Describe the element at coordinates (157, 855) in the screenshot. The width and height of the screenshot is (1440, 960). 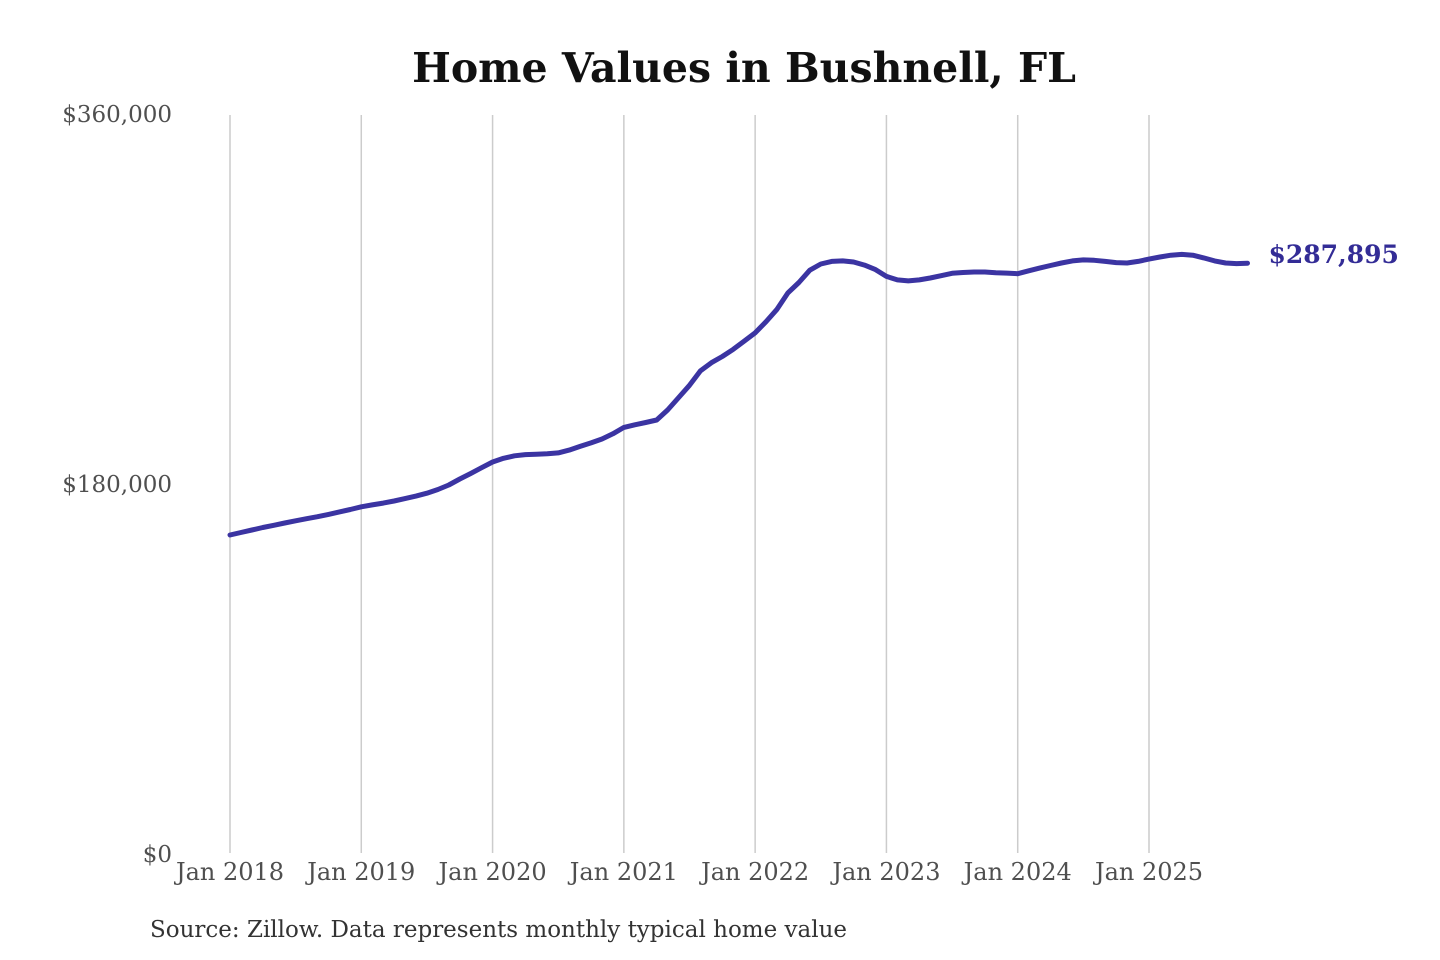
I see `y-tick-label: $0` at that location.